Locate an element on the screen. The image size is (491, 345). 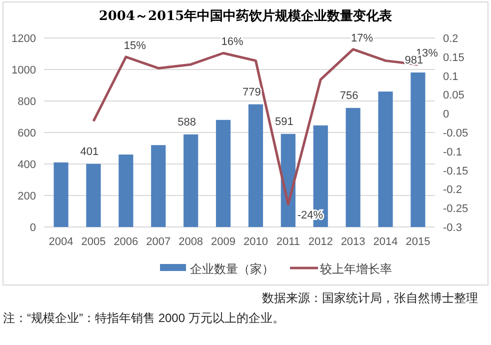
y-tick-label: 1000 is located at coordinates (24, 70).